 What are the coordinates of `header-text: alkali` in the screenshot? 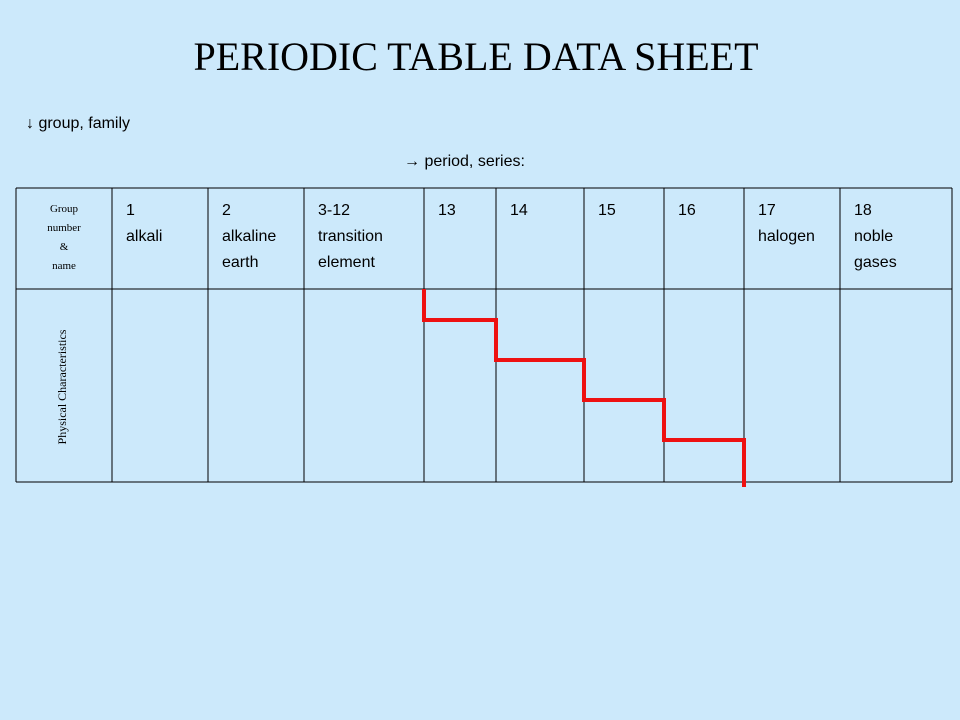 It's located at (144, 236).